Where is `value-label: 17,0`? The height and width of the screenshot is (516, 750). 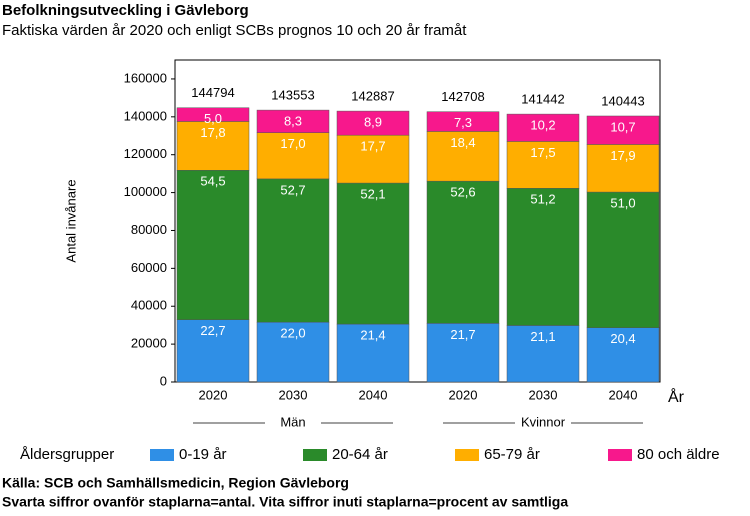
value-label: 17,0 is located at coordinates (292, 143).